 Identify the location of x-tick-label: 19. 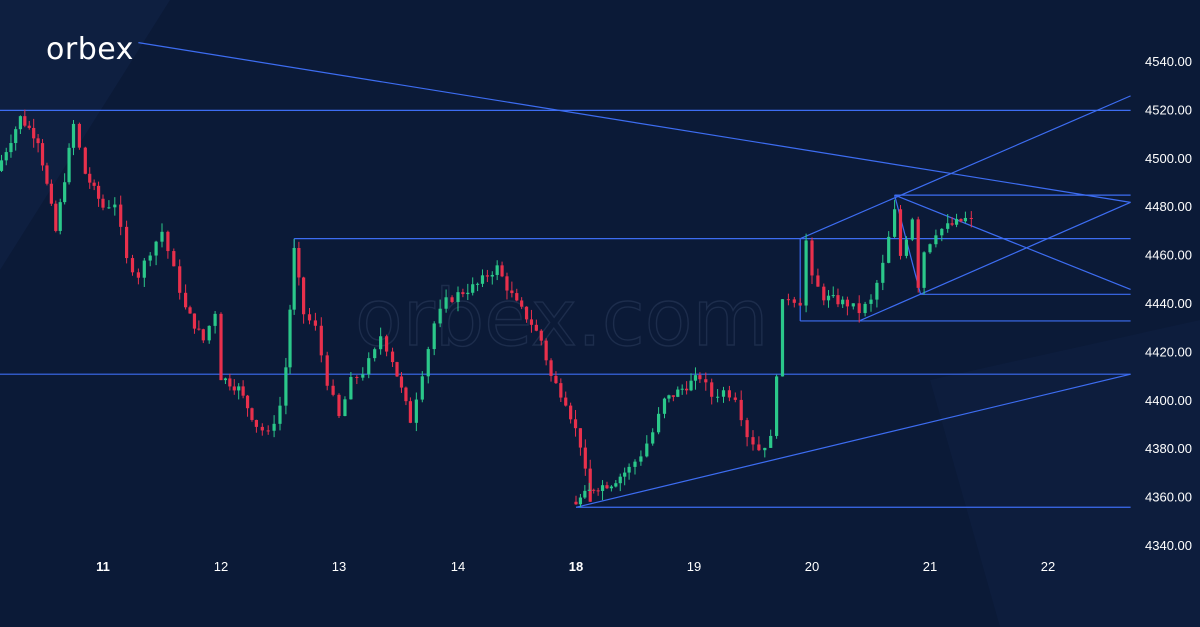
(694, 566).